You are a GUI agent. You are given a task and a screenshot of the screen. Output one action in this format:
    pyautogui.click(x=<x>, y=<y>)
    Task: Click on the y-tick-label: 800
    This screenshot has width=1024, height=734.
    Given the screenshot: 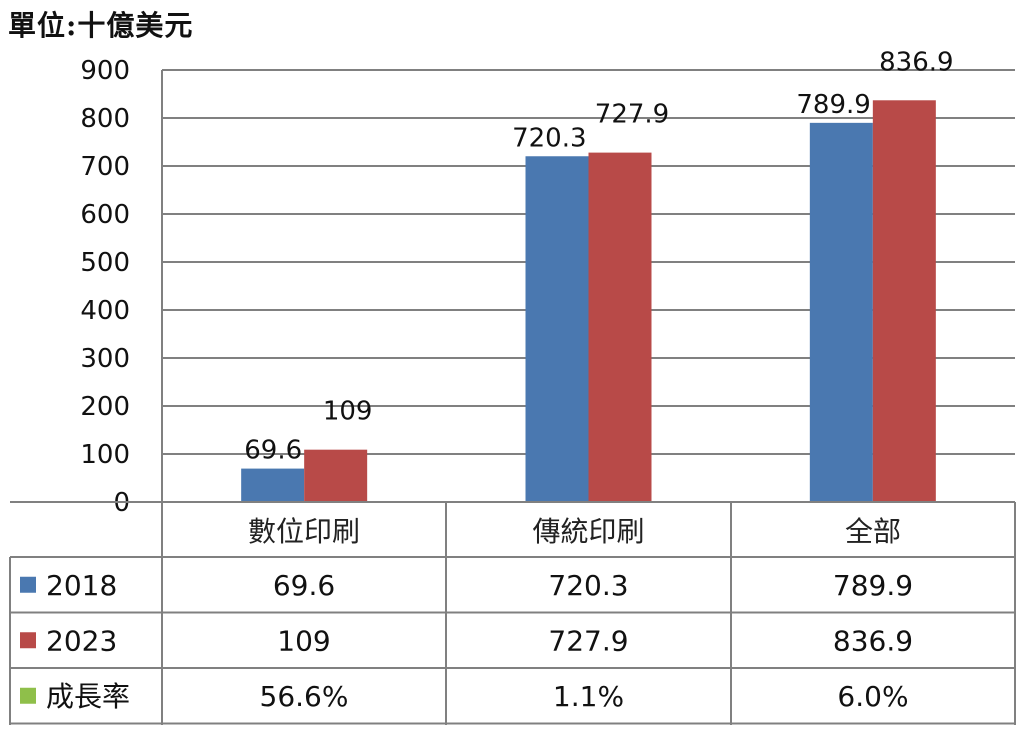 What is the action you would take?
    pyautogui.click(x=105, y=119)
    